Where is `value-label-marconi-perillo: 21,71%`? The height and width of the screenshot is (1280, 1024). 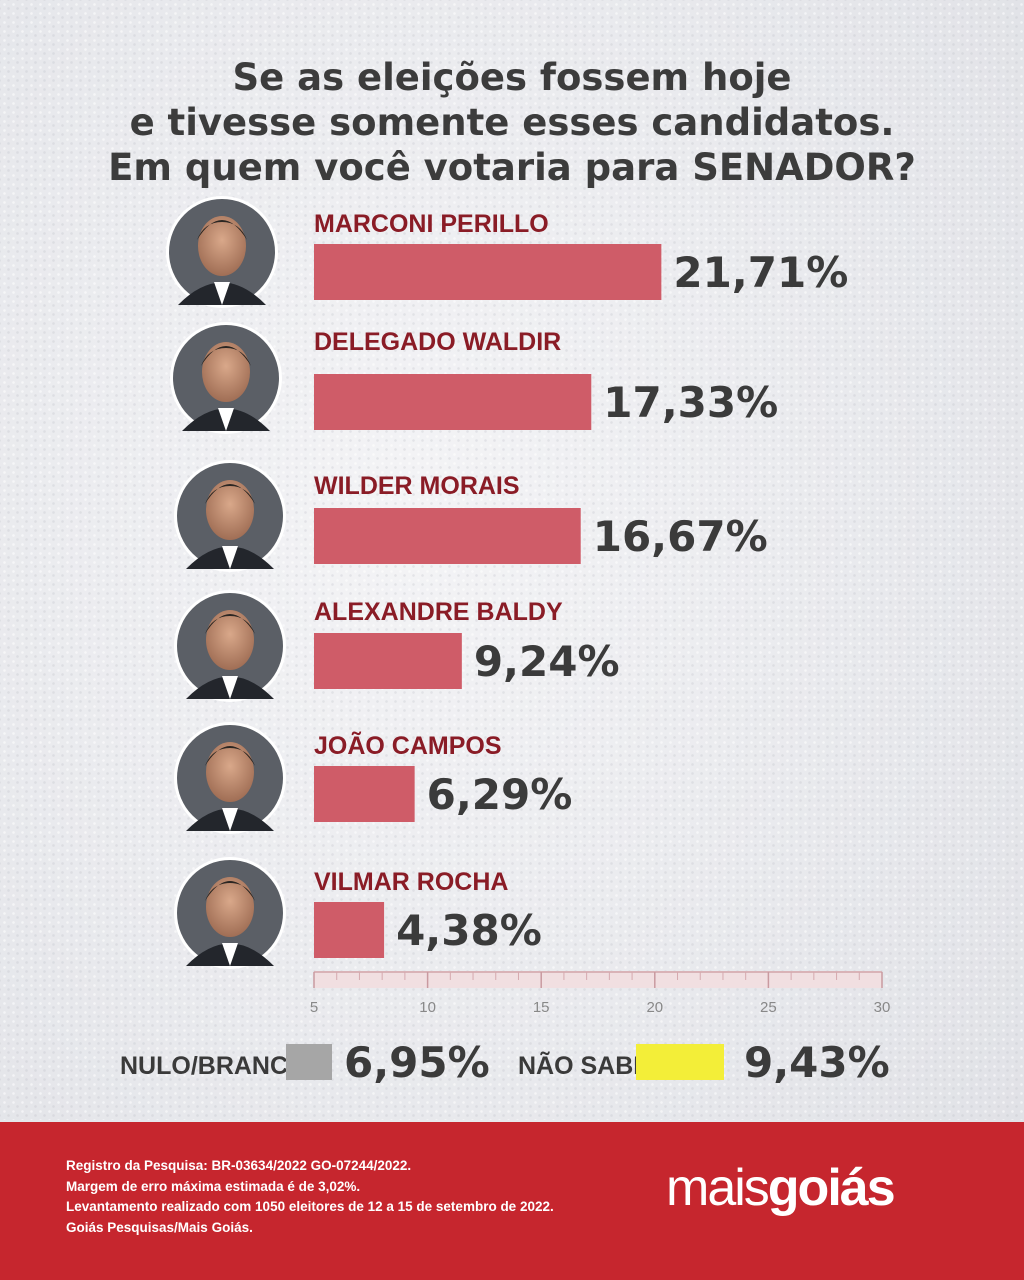 value-label-marconi-perillo: 21,71% is located at coordinates (760, 272).